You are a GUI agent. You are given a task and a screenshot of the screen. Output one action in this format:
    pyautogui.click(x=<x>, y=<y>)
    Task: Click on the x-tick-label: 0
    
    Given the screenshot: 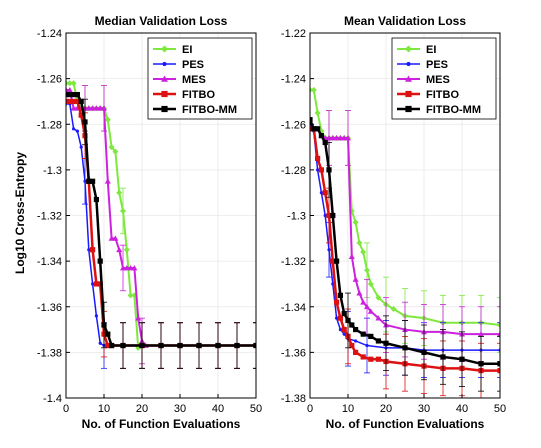 What is the action you would take?
    pyautogui.click(x=66, y=409)
    